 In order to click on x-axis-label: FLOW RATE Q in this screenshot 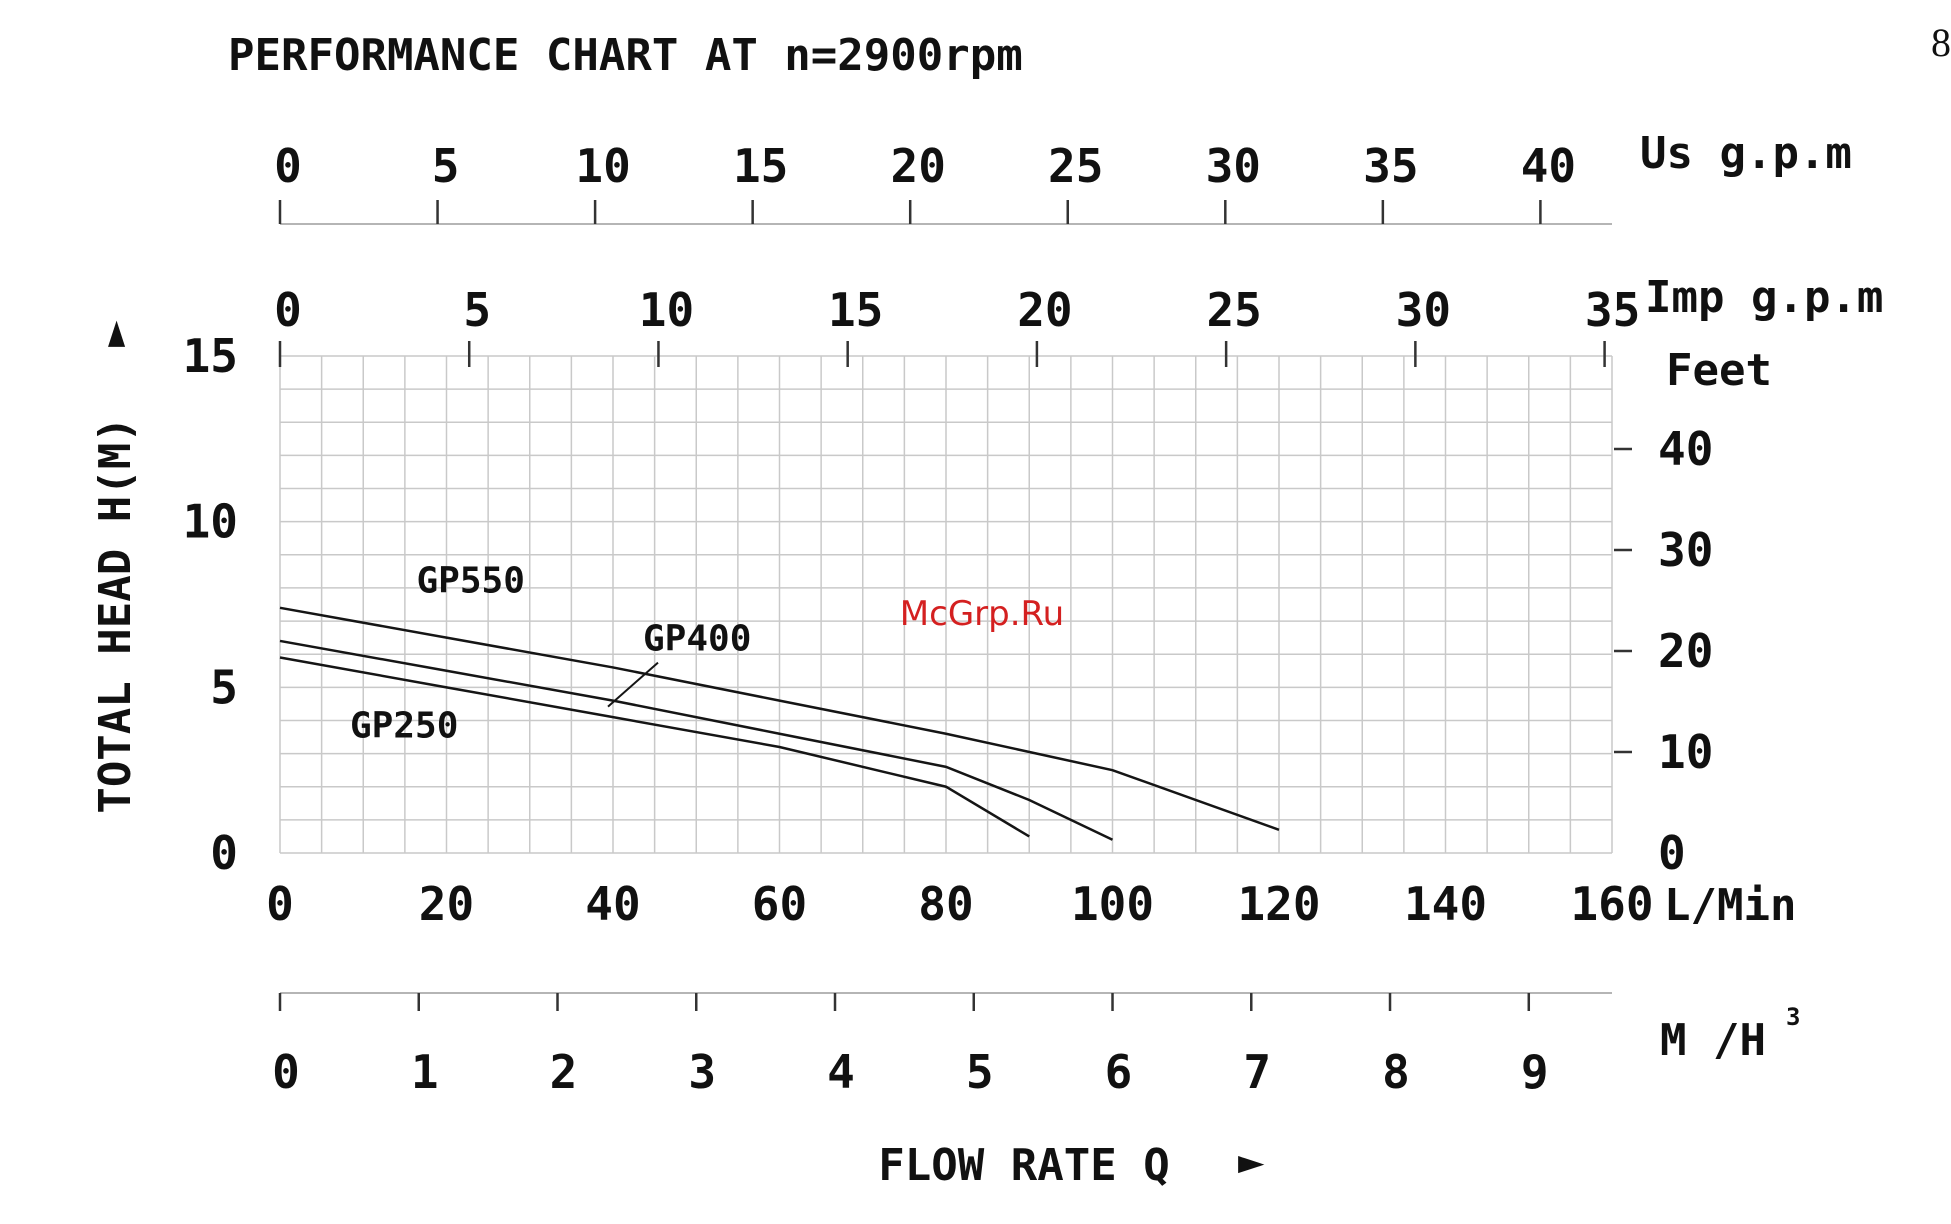, I will do `click(1023, 1165)`.